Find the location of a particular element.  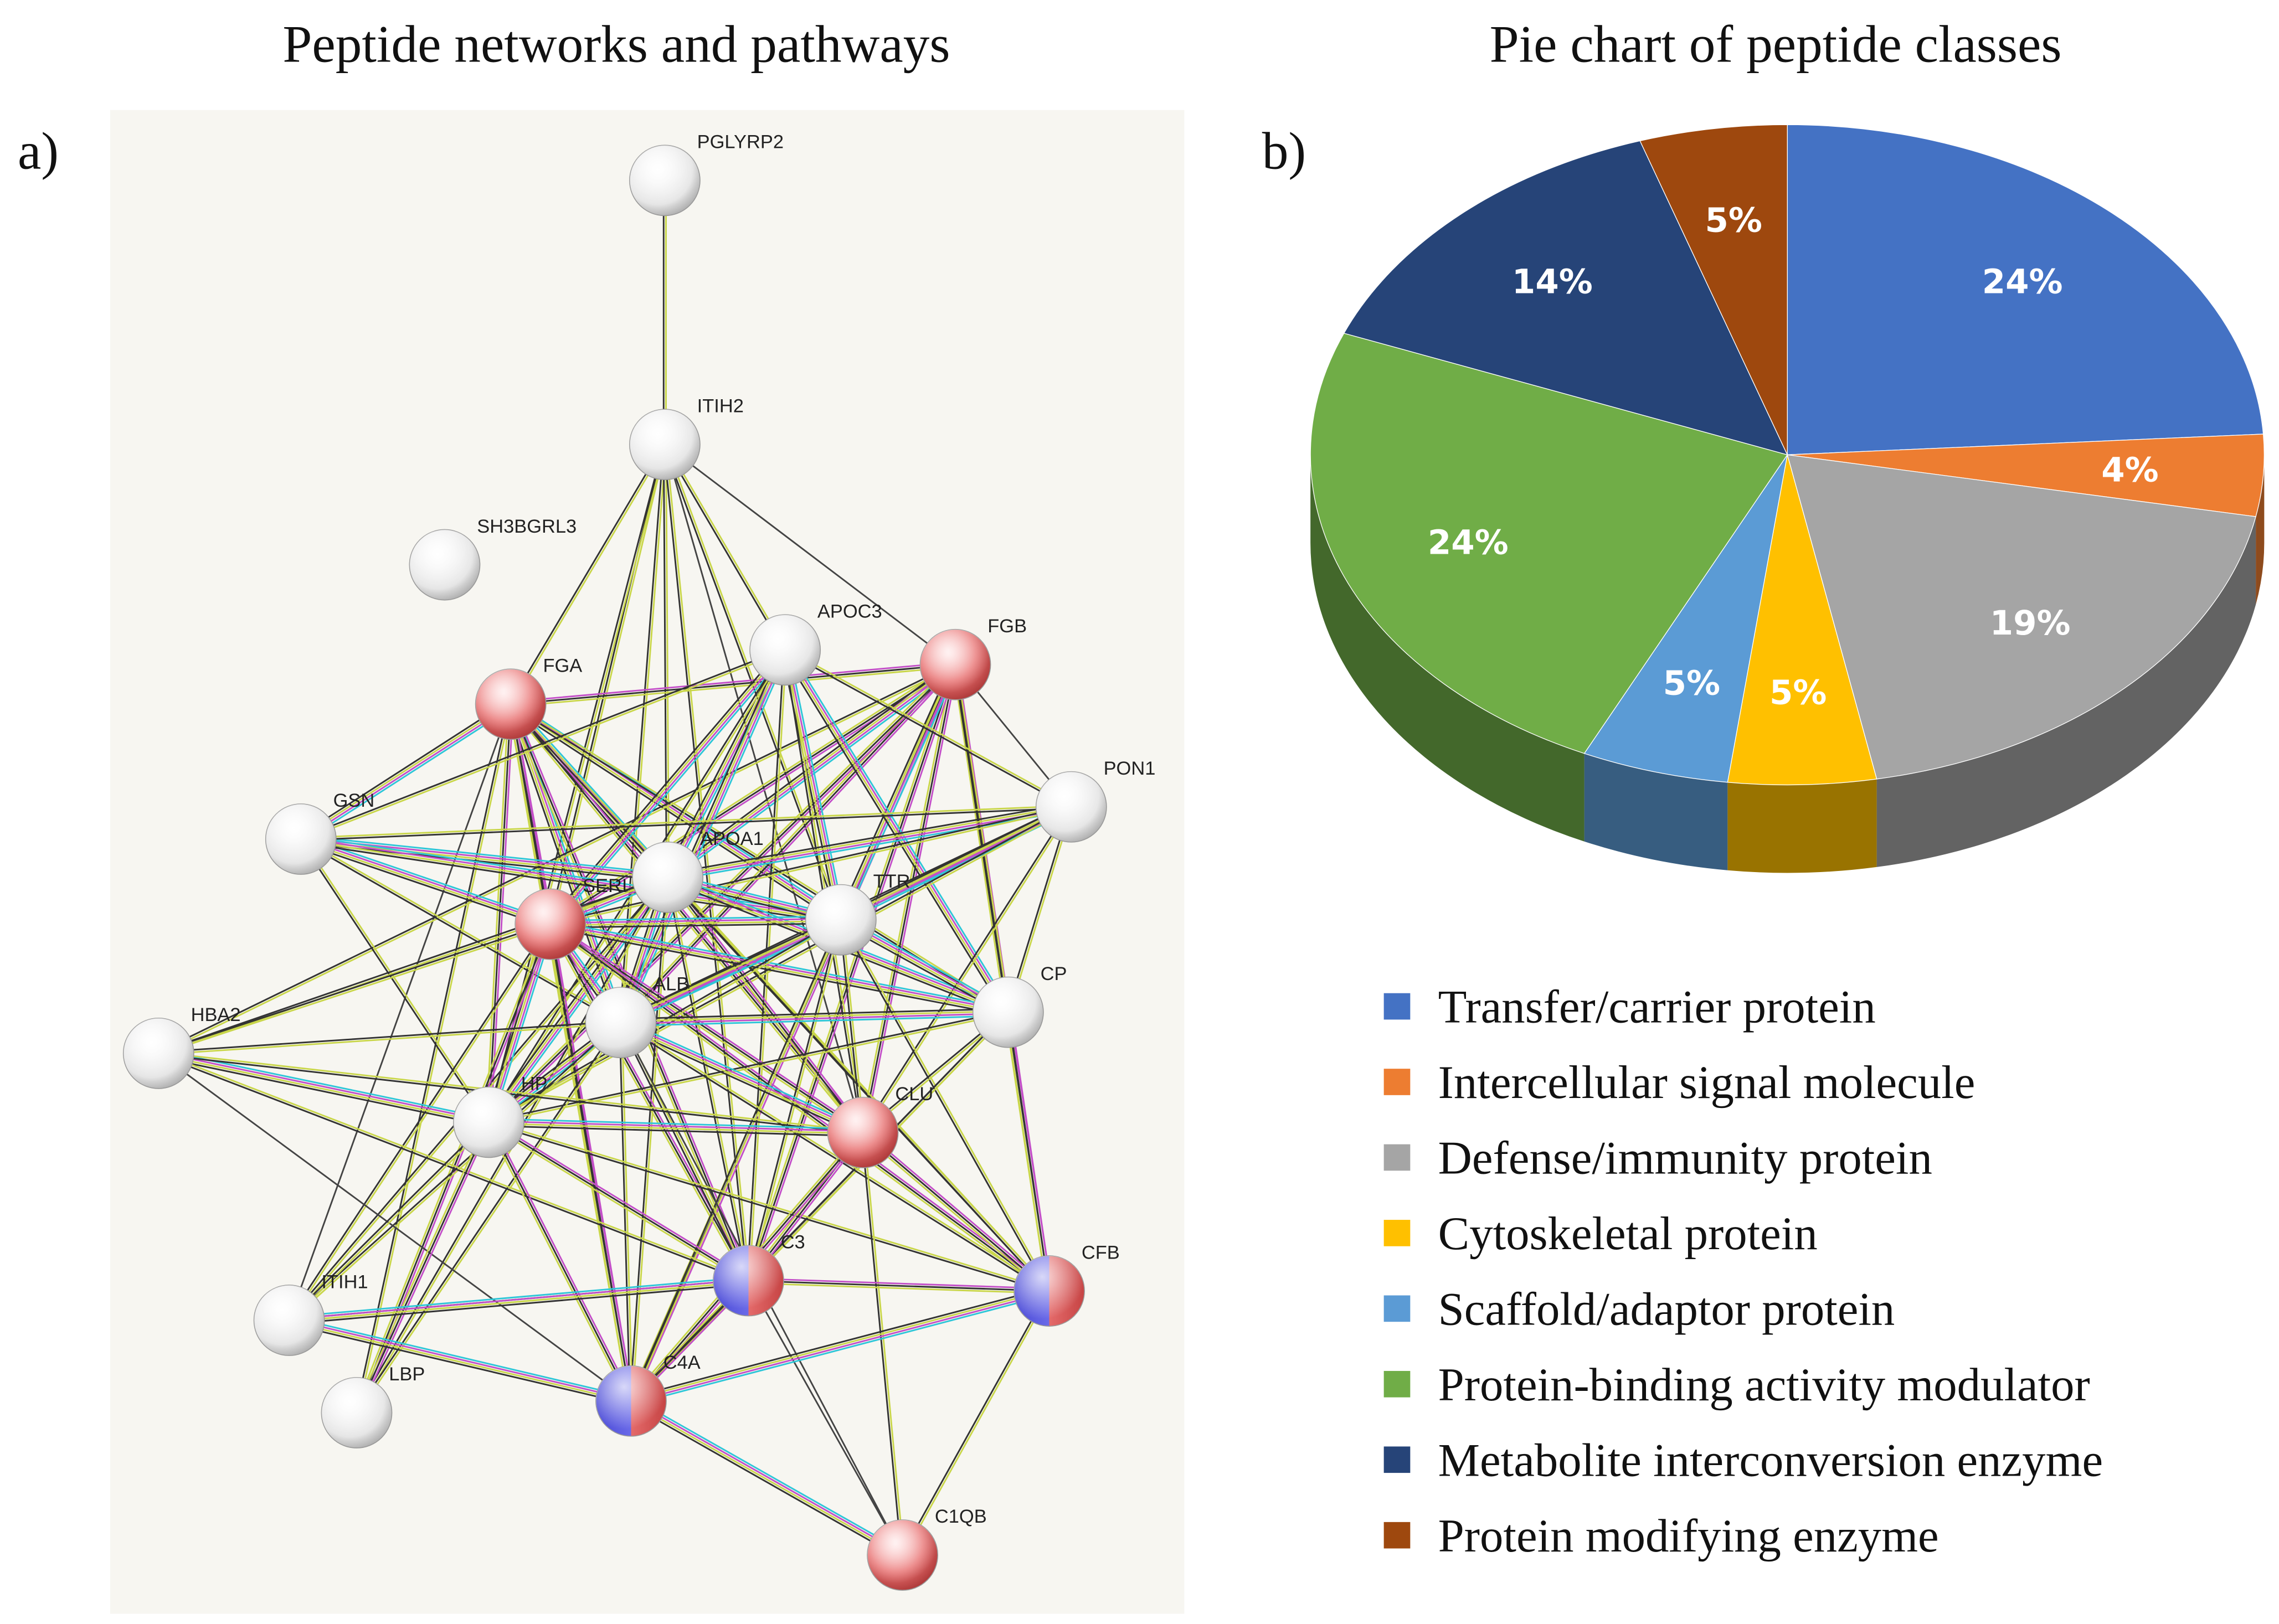

legend-label: Cytoskeletal protein is located at coordinates (1628, 1234).